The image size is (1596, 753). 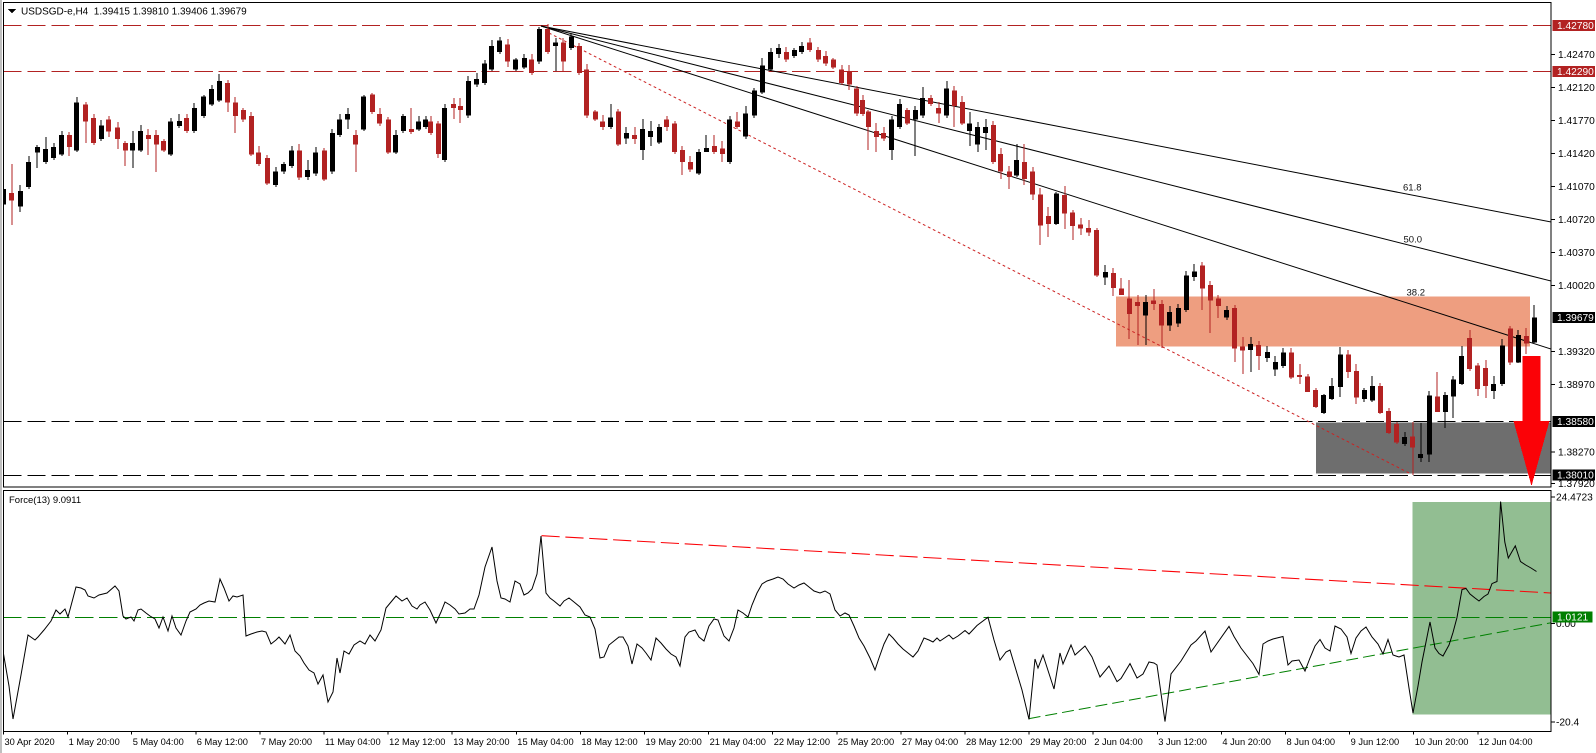 What do you see at coordinates (1568, 723) in the screenshot?
I see `svg-text: -20.4` at bounding box center [1568, 723].